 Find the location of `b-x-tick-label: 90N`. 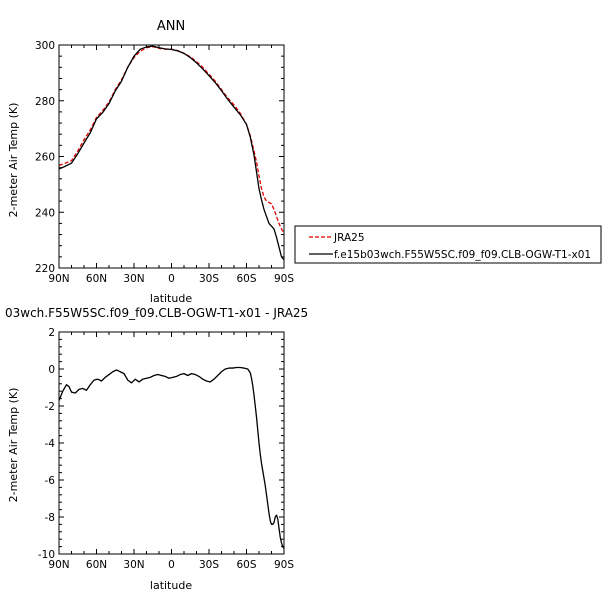

b-x-tick-label: 90N is located at coordinates (58, 565).